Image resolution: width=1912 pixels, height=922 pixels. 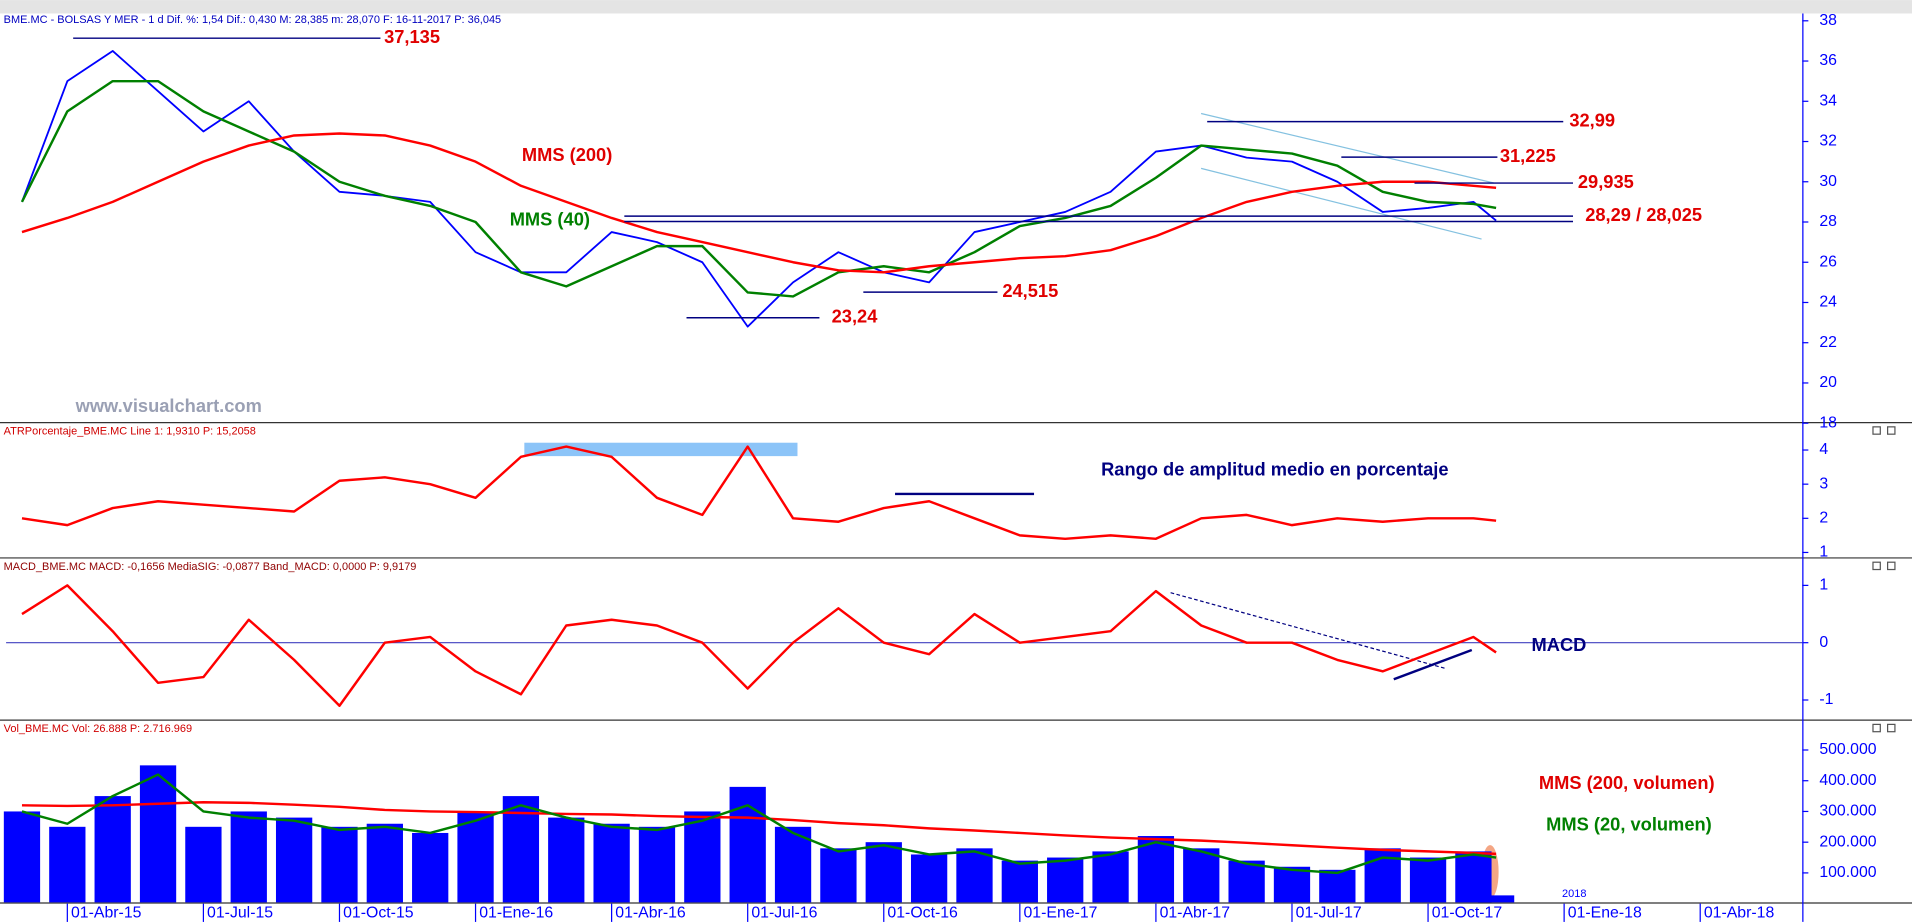 I want to click on level-label: 24,515, so click(x=1030, y=290).